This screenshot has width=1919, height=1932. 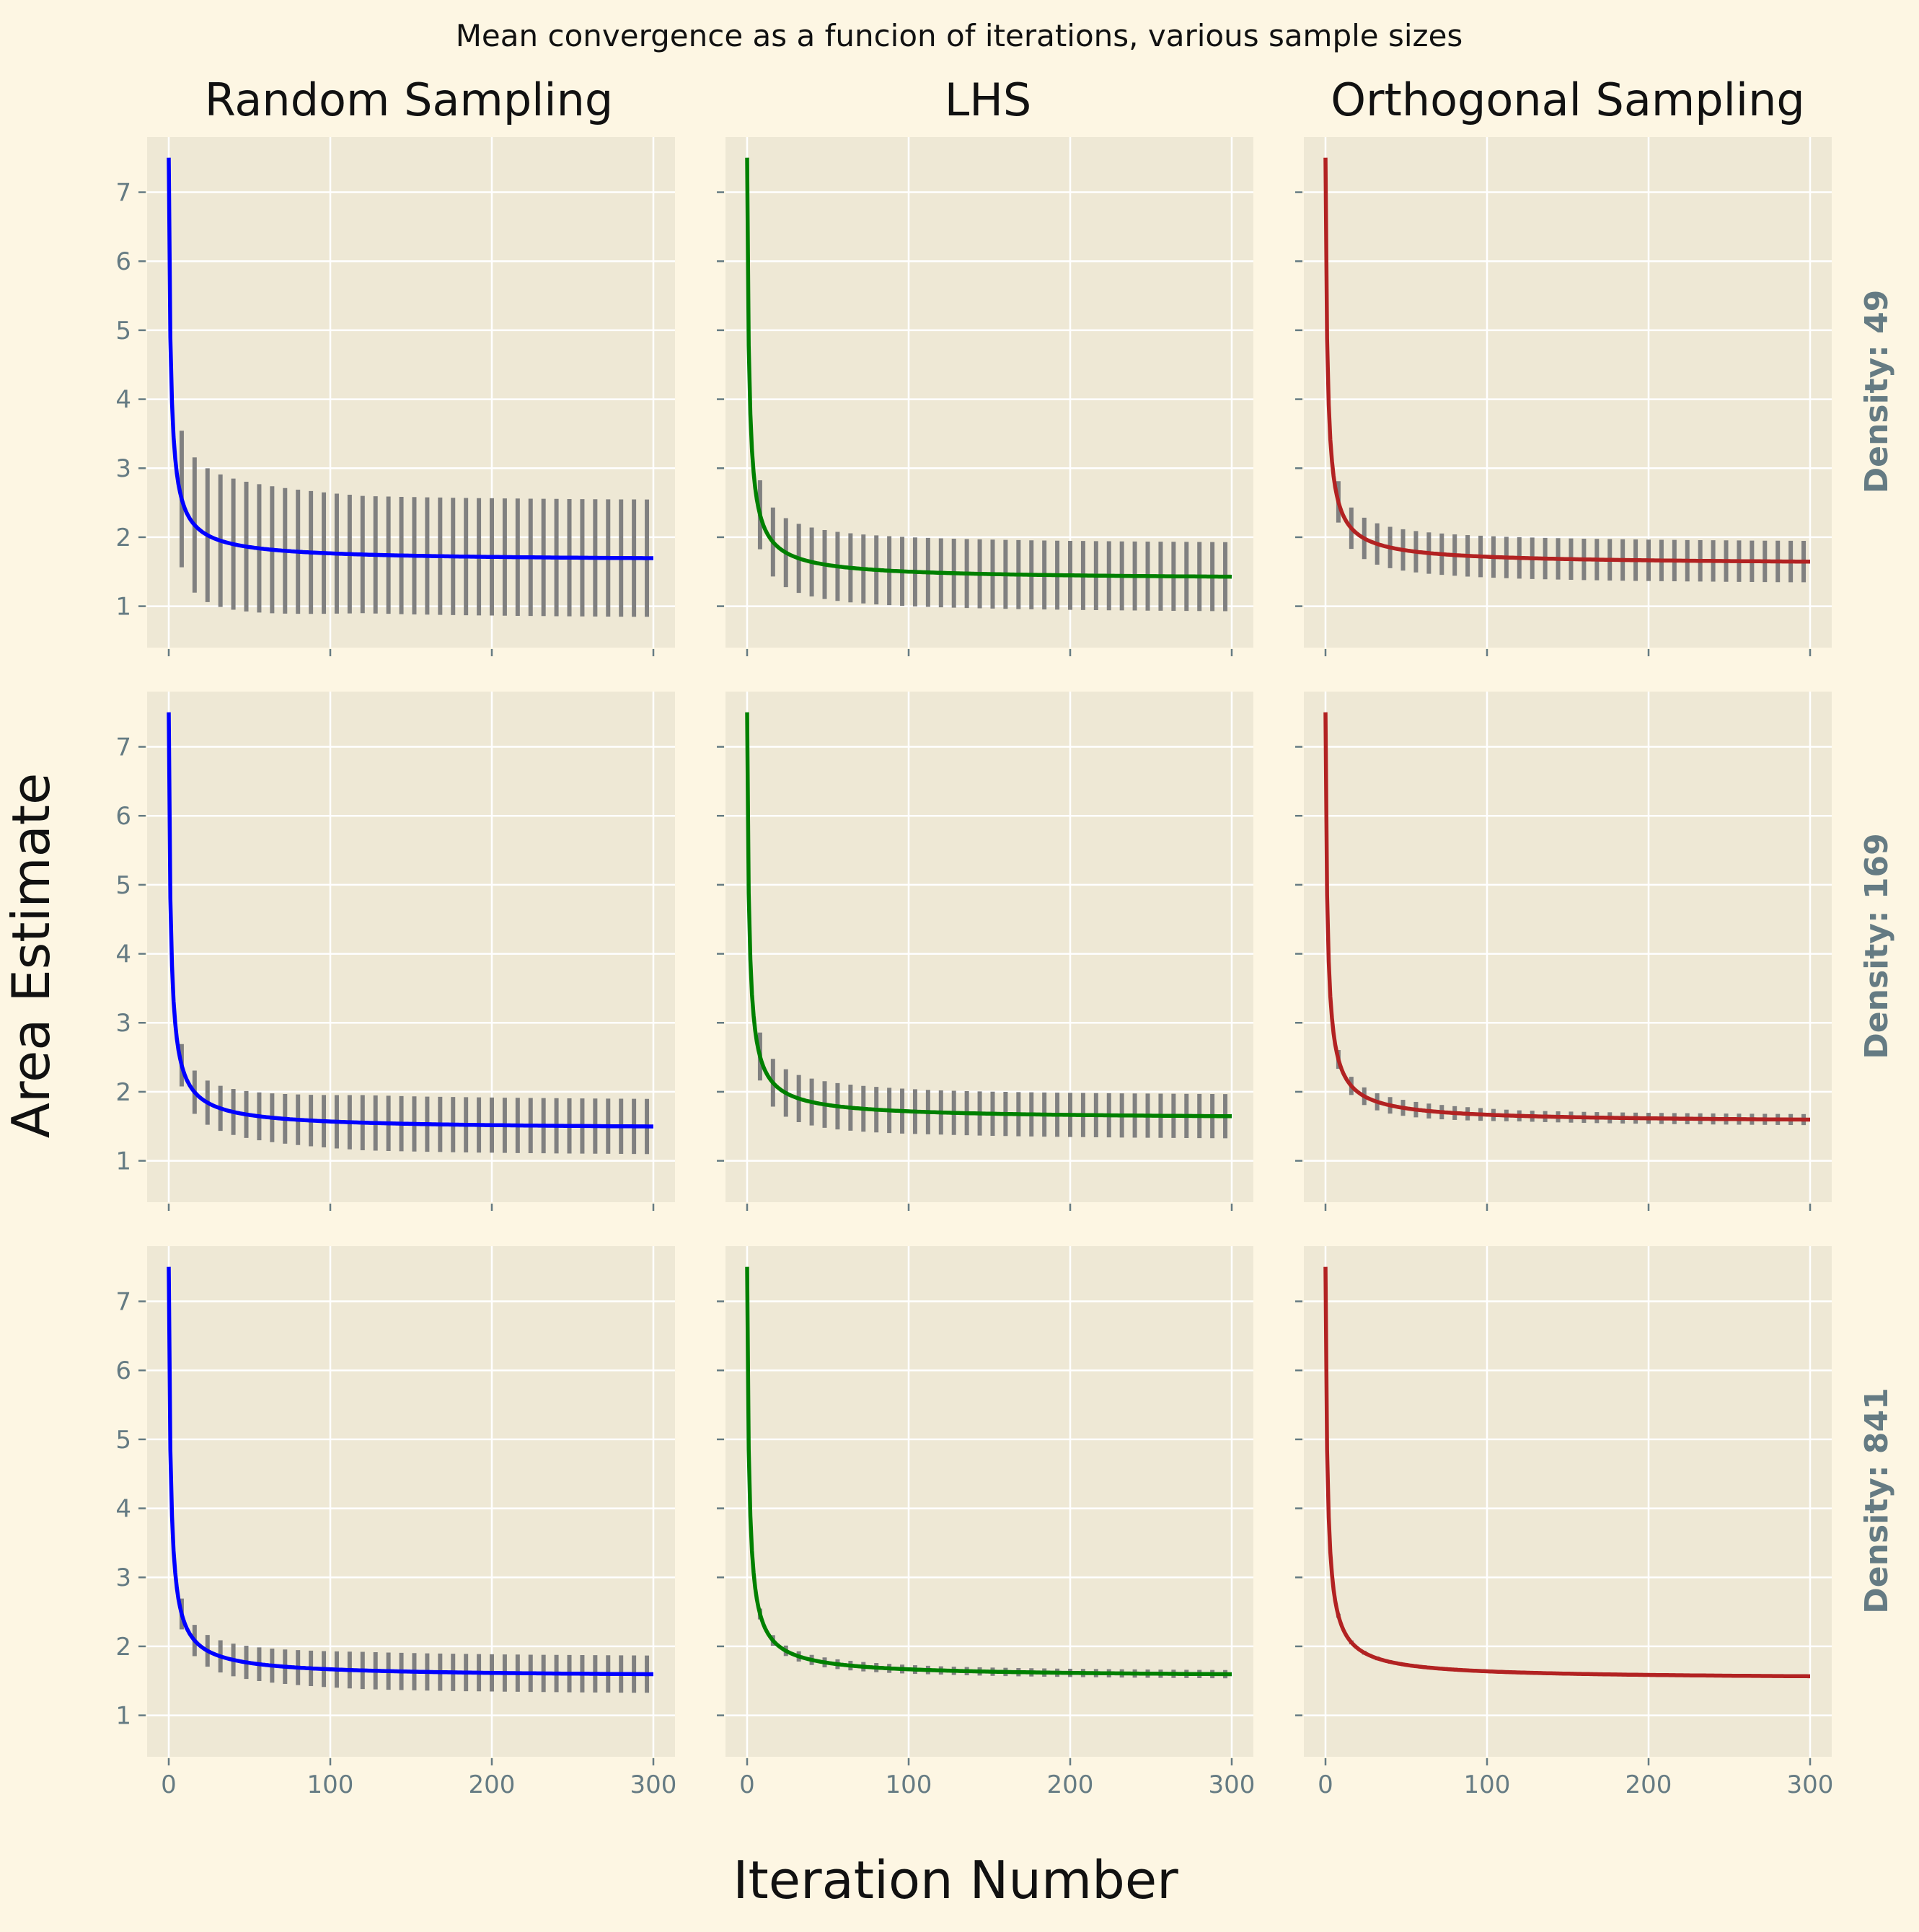 What do you see at coordinates (1568, 100) in the screenshot?
I see `column-title-orthogonal: Orthogonal Sampling` at bounding box center [1568, 100].